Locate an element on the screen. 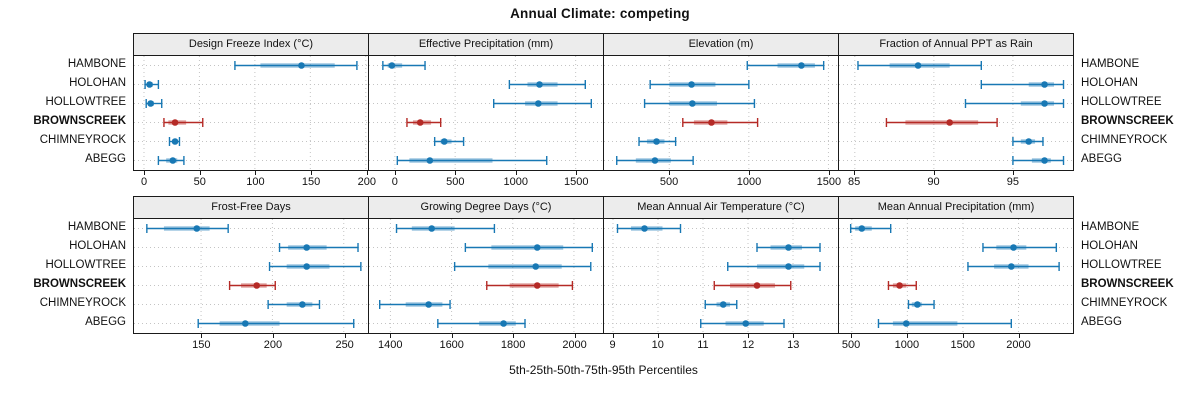 The height and width of the screenshot is (400, 1200). axis-elevation-m: 500 1000 1500 is located at coordinates (723, 181).